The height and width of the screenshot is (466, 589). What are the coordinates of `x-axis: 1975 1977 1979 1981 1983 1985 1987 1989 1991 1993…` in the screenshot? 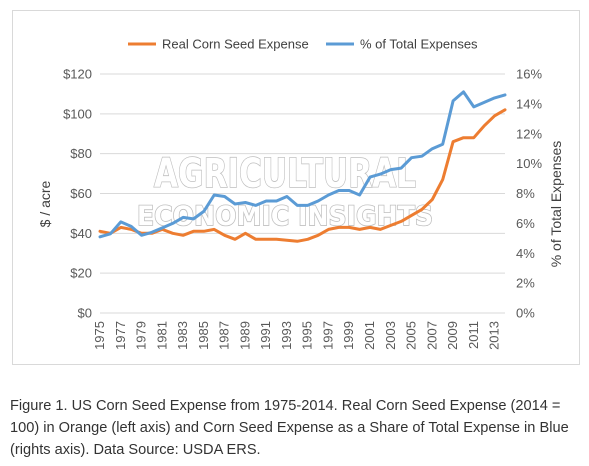 It's located at (297, 335).